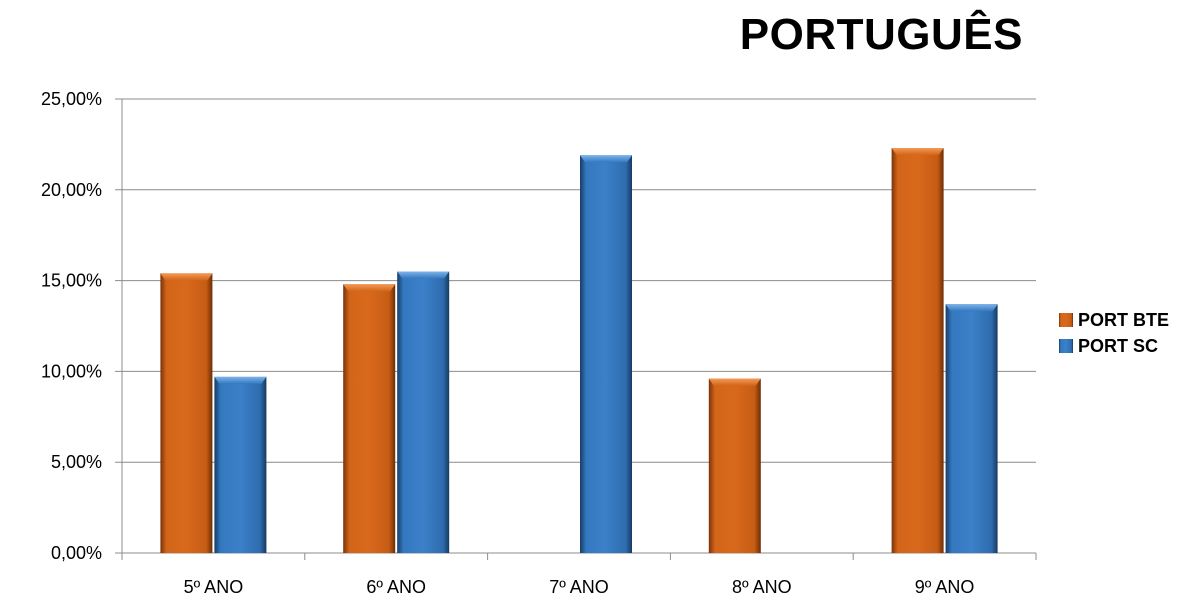  Describe the element at coordinates (945, 587) in the screenshot. I see `x-tick-label: 9º ANO` at that location.